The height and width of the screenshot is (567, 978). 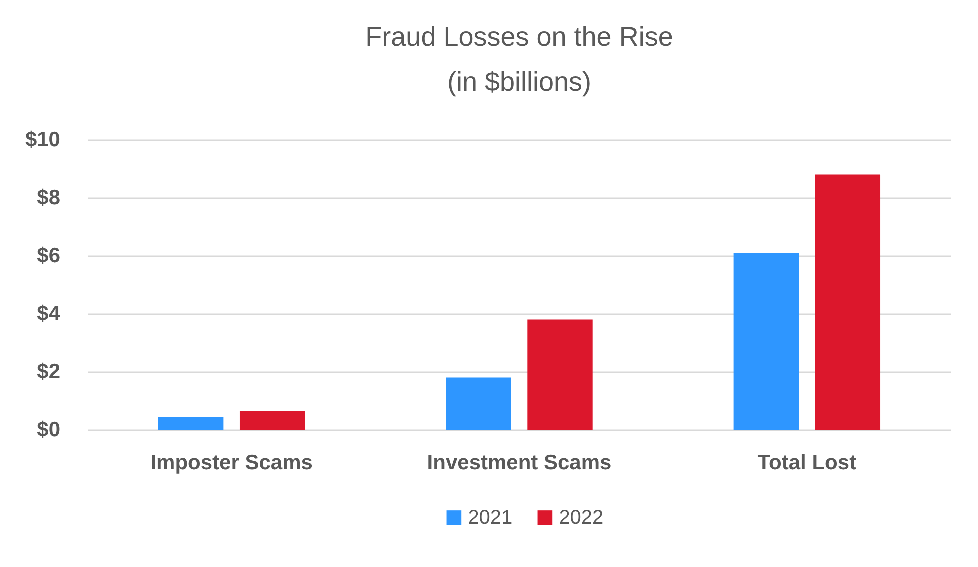 What do you see at coordinates (519, 82) in the screenshot?
I see `chart-subtitle: (in $billions)` at bounding box center [519, 82].